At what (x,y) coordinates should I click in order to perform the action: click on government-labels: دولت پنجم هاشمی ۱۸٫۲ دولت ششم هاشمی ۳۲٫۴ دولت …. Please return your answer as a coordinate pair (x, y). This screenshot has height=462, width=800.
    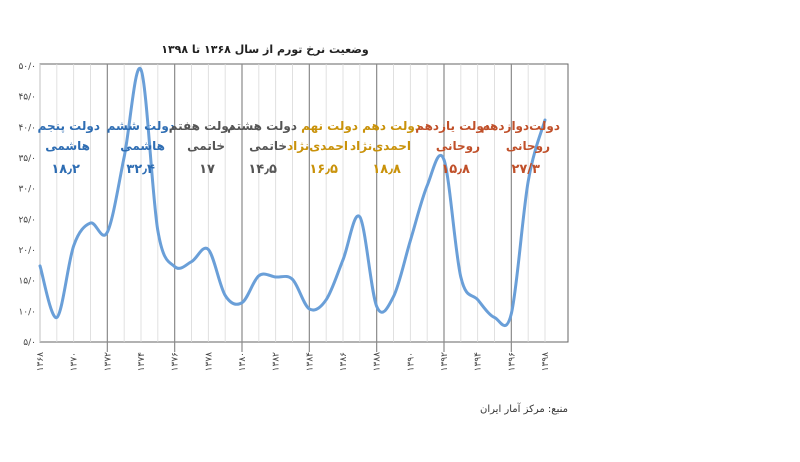
    Looking at the image, I should click on (299, 148).